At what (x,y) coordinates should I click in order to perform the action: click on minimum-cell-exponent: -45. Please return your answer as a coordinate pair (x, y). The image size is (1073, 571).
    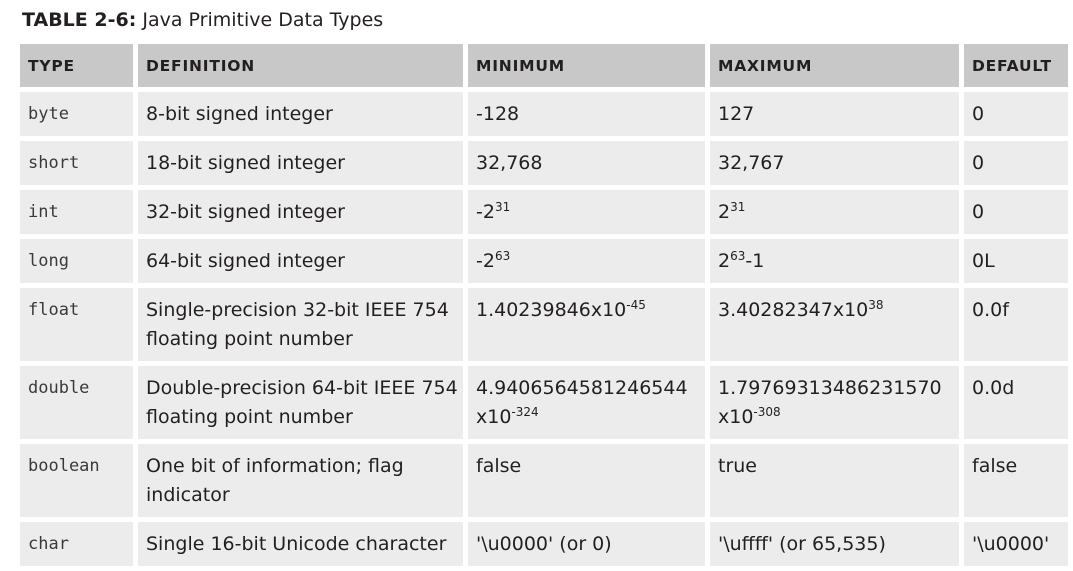
    Looking at the image, I should click on (636, 305).